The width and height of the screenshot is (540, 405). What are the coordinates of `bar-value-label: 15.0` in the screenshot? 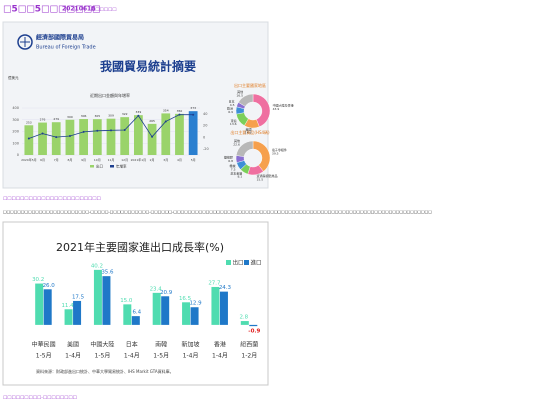 It's located at (126, 301).